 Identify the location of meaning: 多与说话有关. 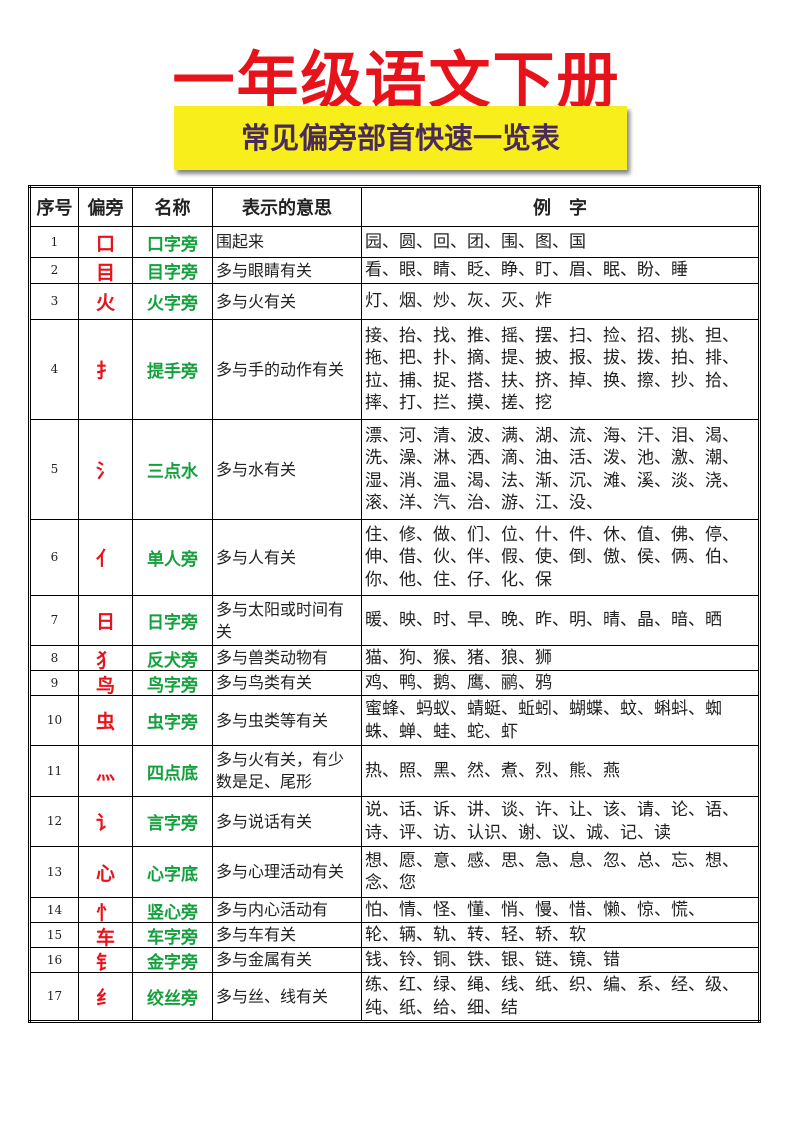
(287, 821).